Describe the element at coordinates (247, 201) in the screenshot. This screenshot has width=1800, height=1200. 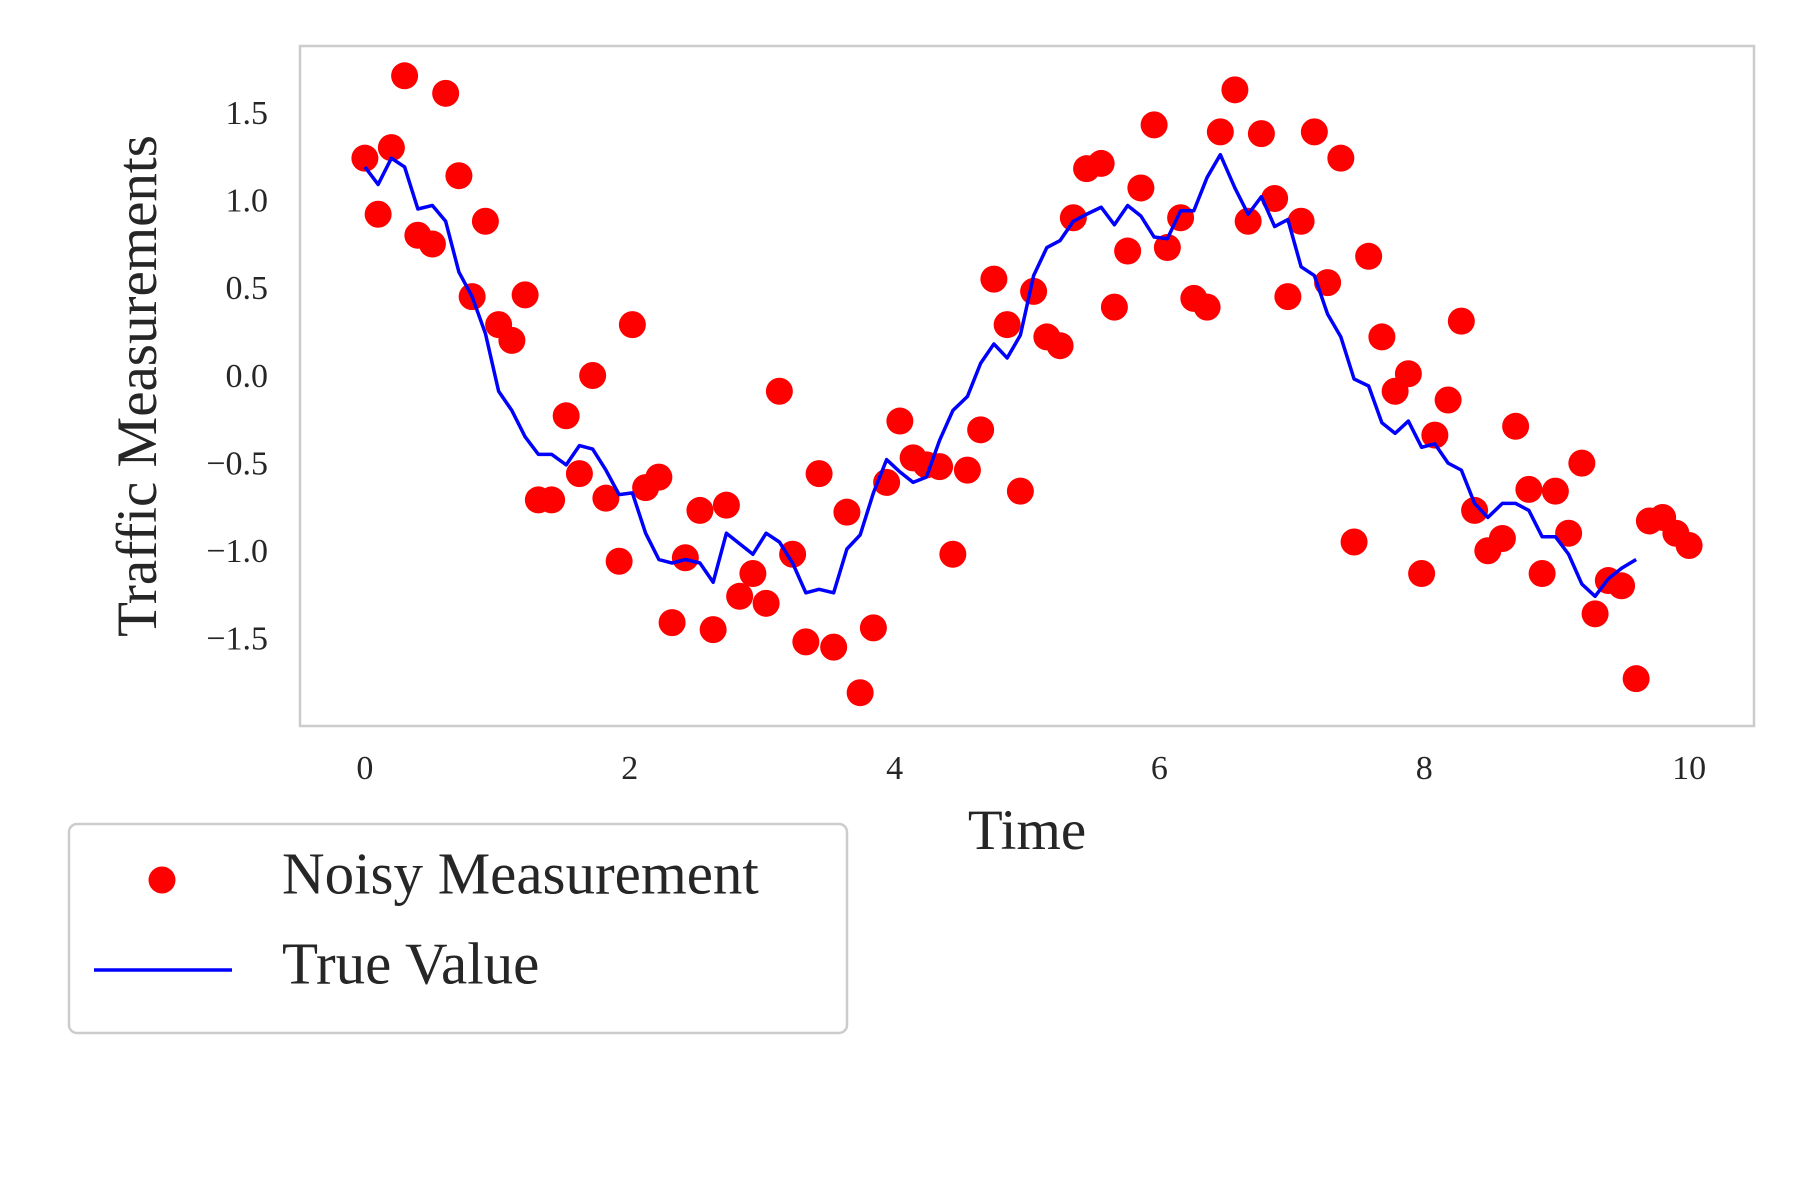
I see `y-tick-label: 1.0` at that location.